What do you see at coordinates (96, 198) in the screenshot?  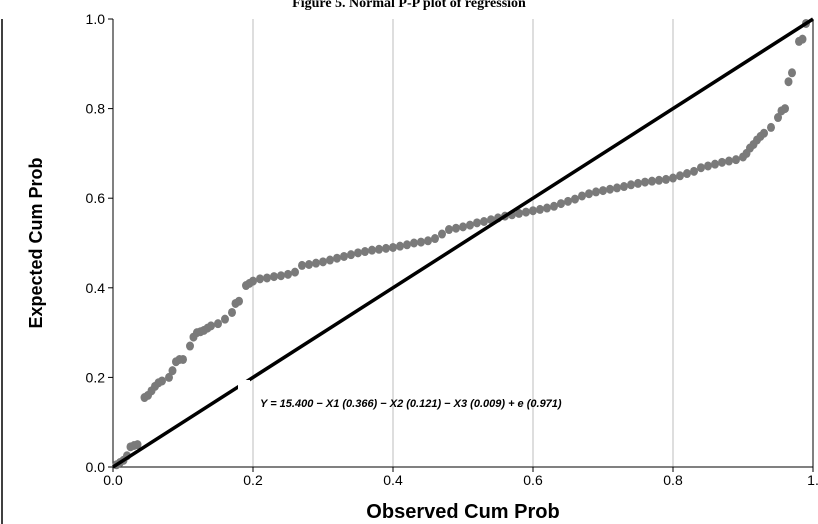 I see `y-tick-label: 0.6` at bounding box center [96, 198].